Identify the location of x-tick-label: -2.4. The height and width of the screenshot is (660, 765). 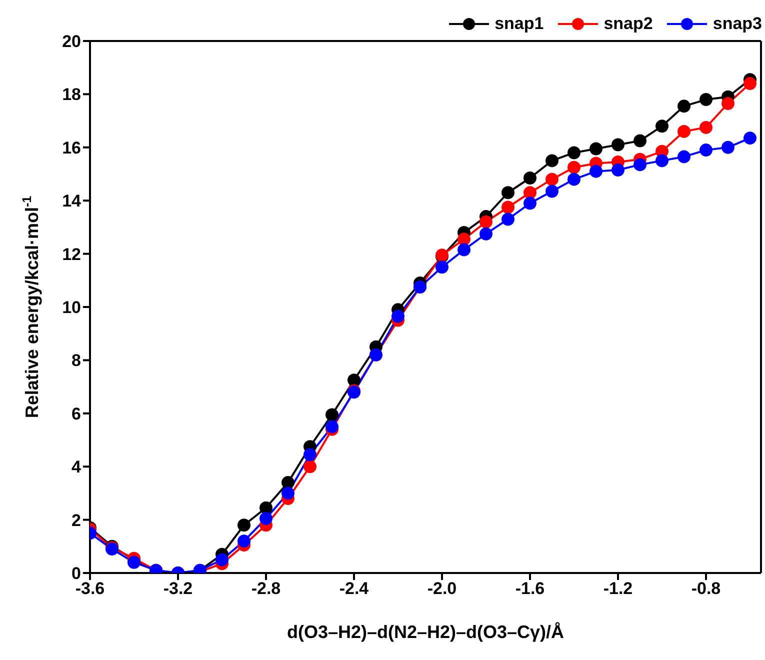
(354, 588).